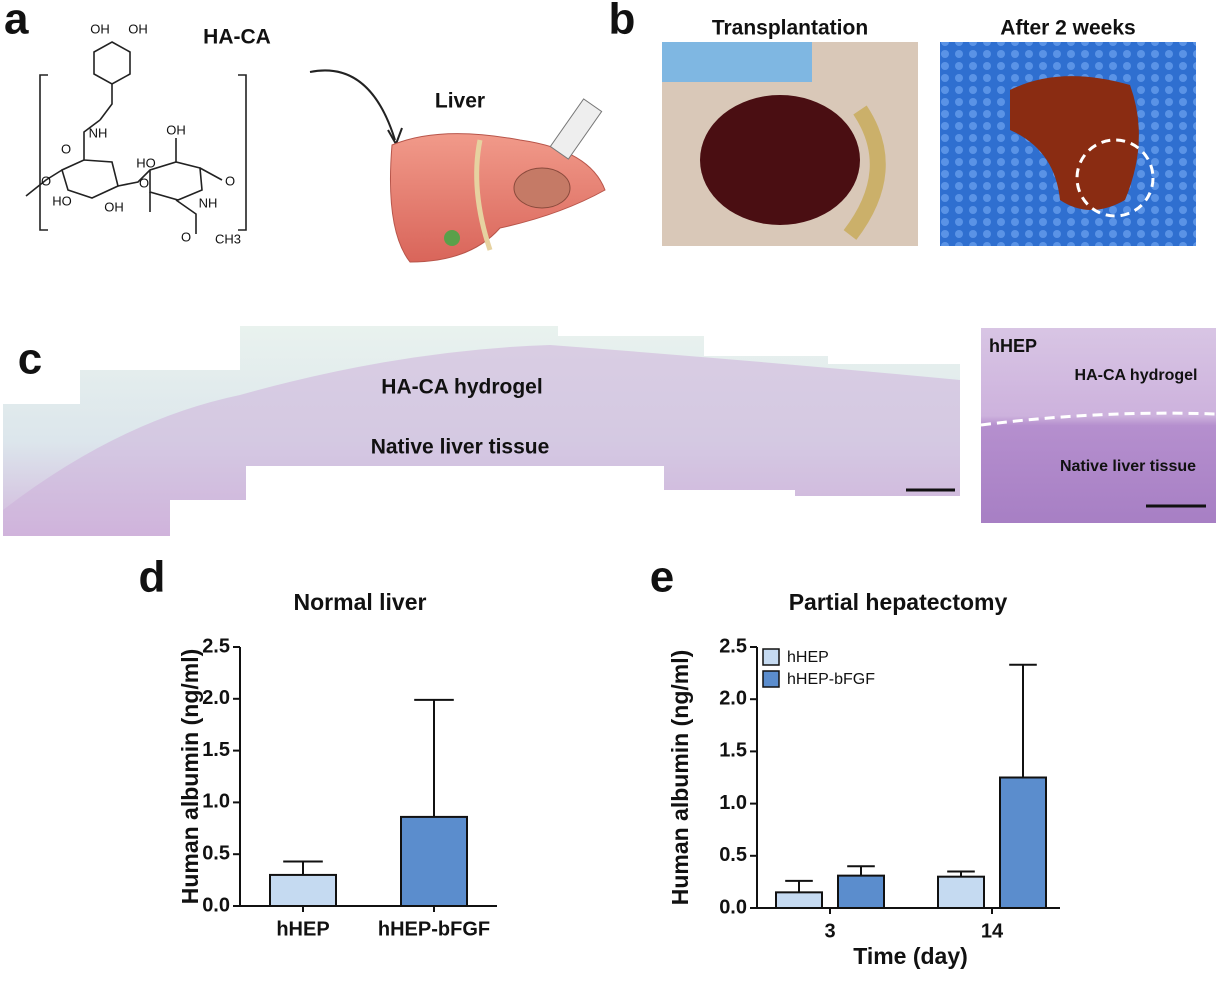 This screenshot has width=1220, height=981. Describe the element at coordinates (16, 22) in the screenshot. I see `panel-label: a` at that location.